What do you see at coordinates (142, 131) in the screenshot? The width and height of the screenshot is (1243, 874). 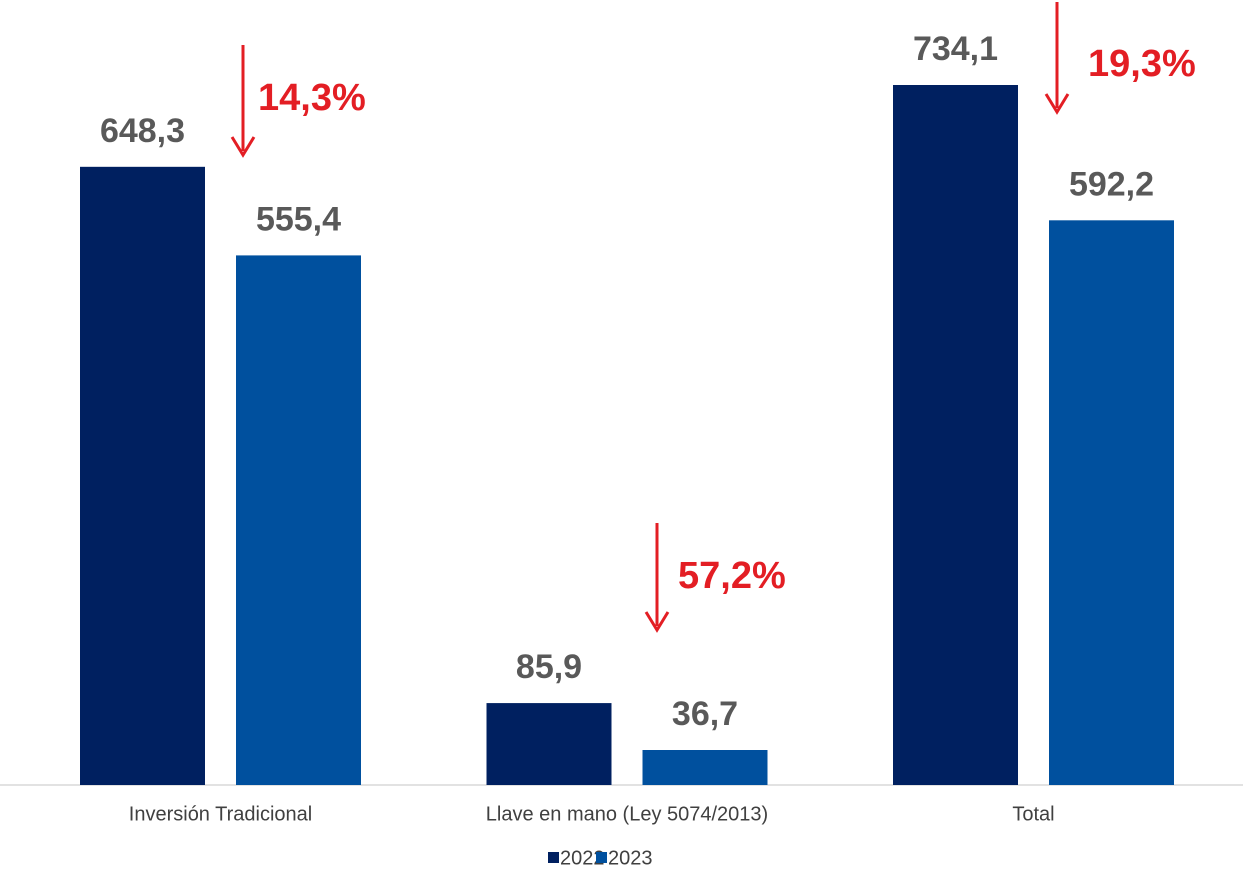 I see `value-label: 648,3` at bounding box center [142, 131].